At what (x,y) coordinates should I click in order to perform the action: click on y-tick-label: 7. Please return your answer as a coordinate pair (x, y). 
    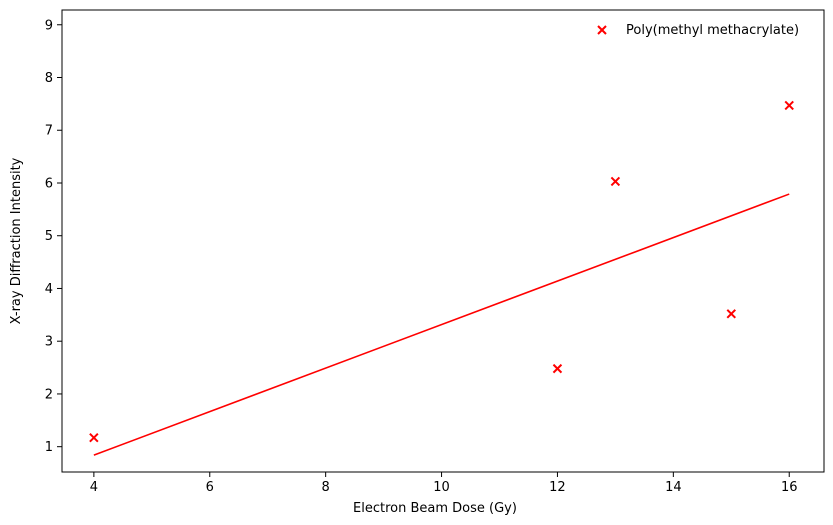
    Looking at the image, I should click on (49, 131).